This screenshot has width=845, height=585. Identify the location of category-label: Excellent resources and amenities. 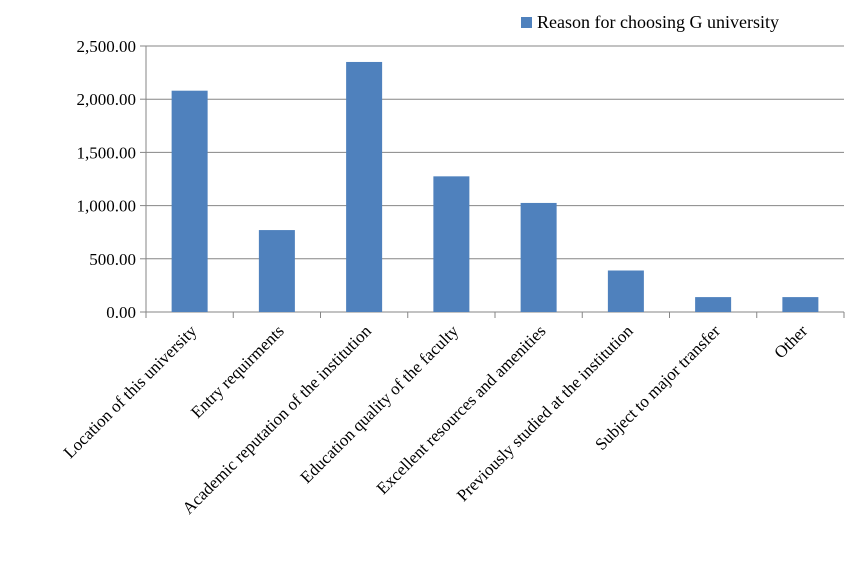
(461, 409).